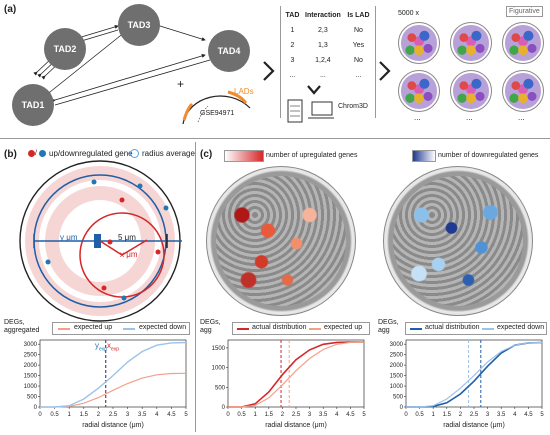 This screenshot has height=435, width=550. What do you see at coordinates (168, 153) in the screenshot?
I see `legend-radius-label: radius average` at bounding box center [168, 153].